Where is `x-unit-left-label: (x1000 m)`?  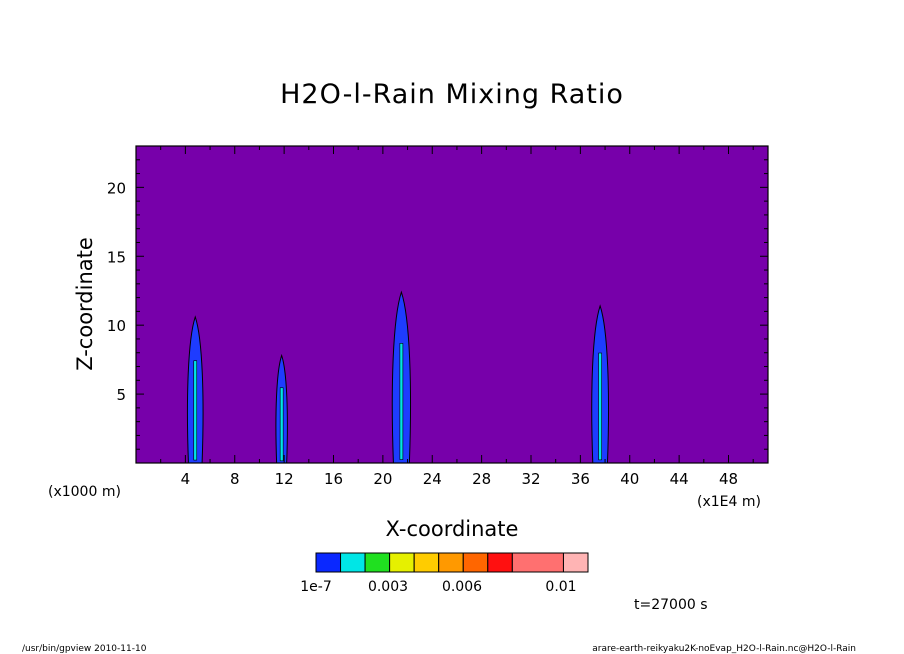
x-unit-left-label: (x1000 m) is located at coordinates (84, 492).